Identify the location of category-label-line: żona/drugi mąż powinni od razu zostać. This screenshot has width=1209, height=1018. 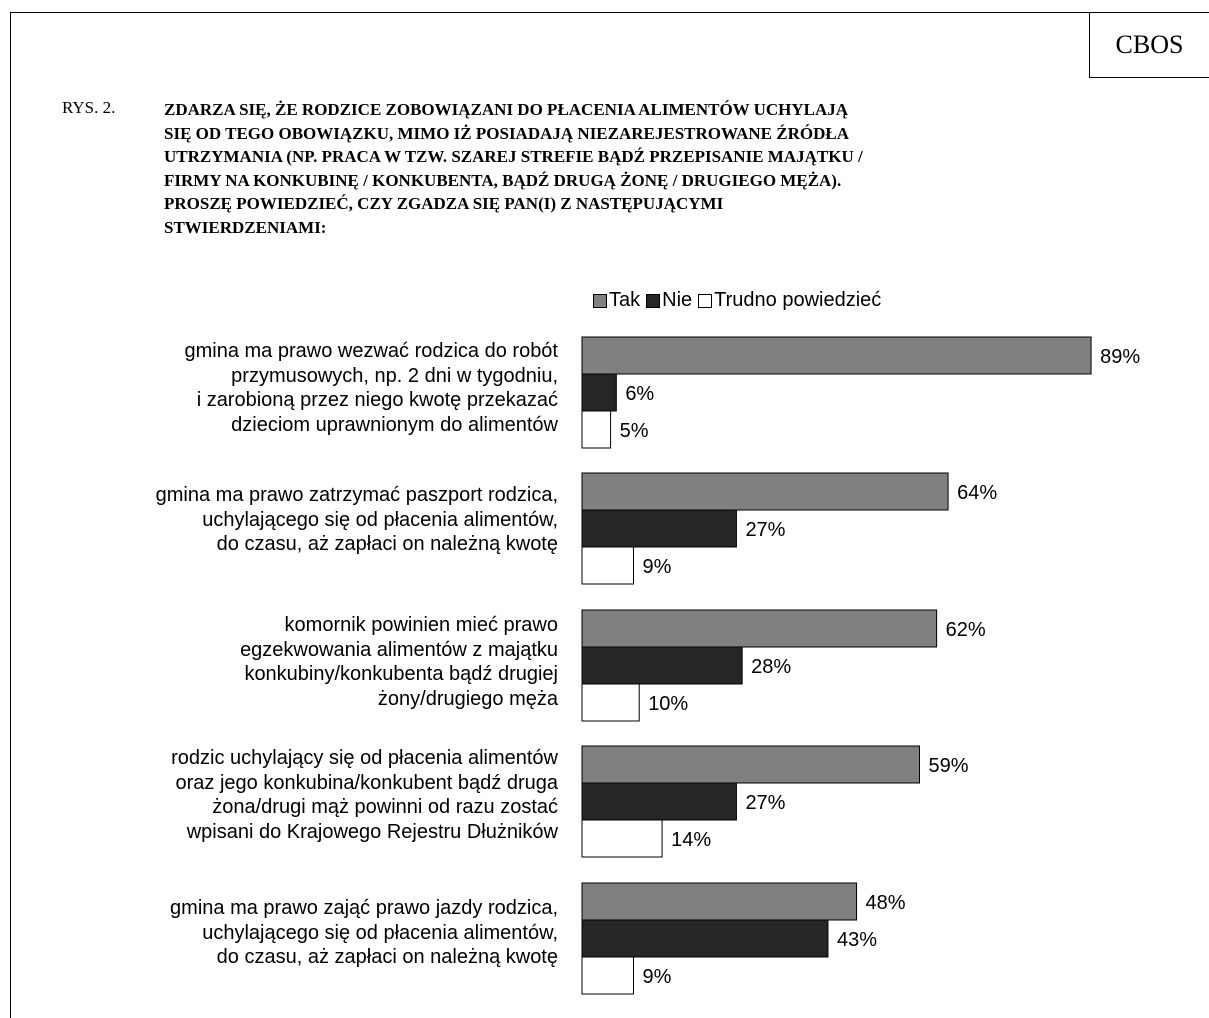
(385, 807).